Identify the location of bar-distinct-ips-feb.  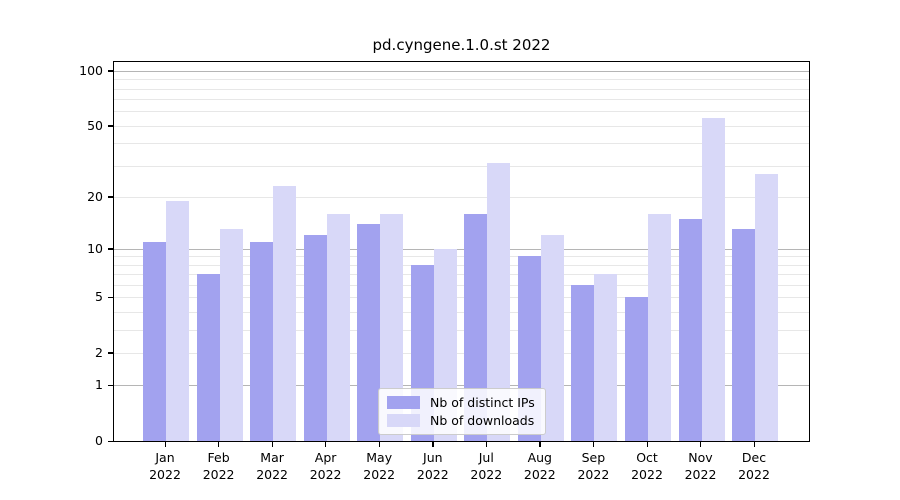
(208, 357).